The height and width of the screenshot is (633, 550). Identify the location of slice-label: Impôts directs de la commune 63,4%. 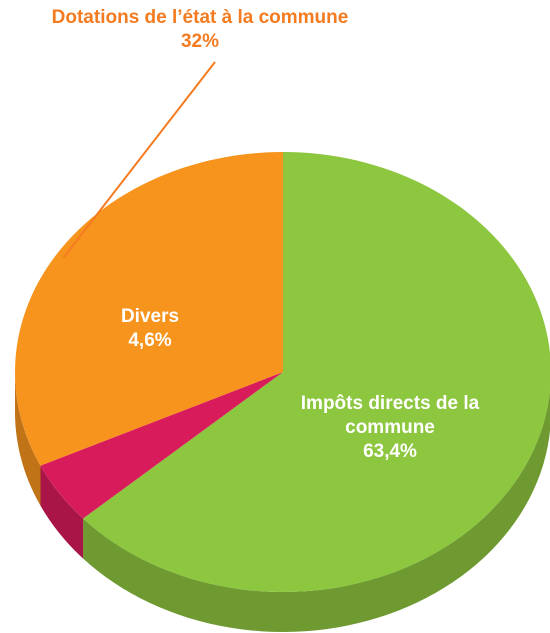
(390, 428).